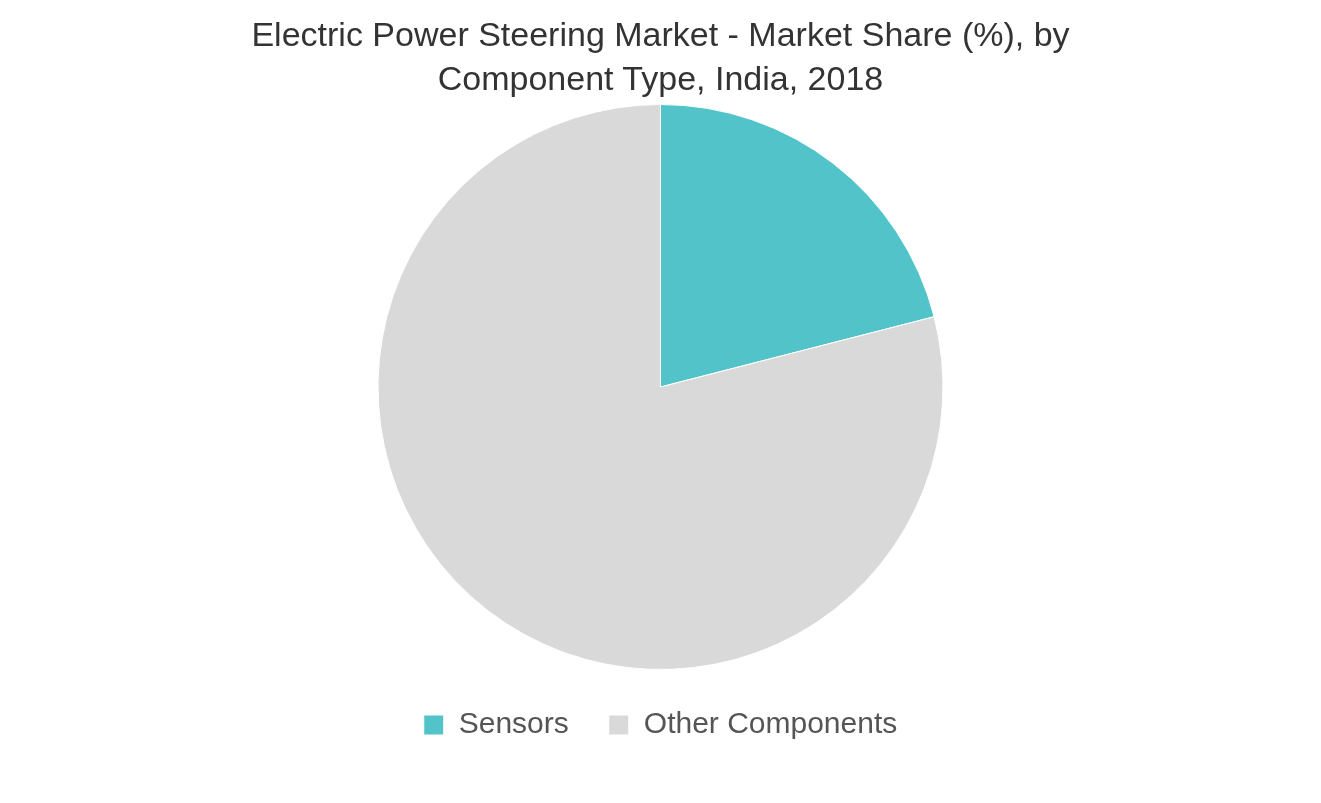 The height and width of the screenshot is (803, 1321). Describe the element at coordinates (513, 723) in the screenshot. I see `legend-label: Sensors` at that location.